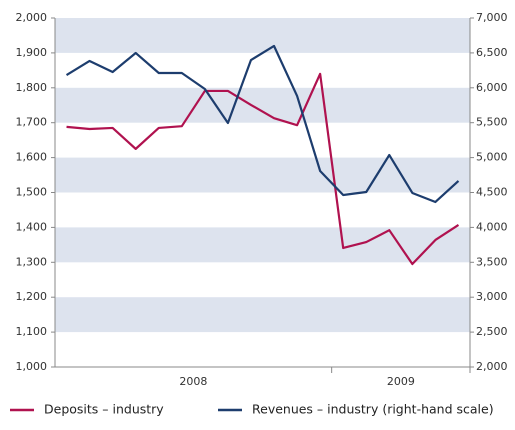  What do you see at coordinates (193, 381) in the screenshot?
I see `x-group-label: 2008` at bounding box center [193, 381].